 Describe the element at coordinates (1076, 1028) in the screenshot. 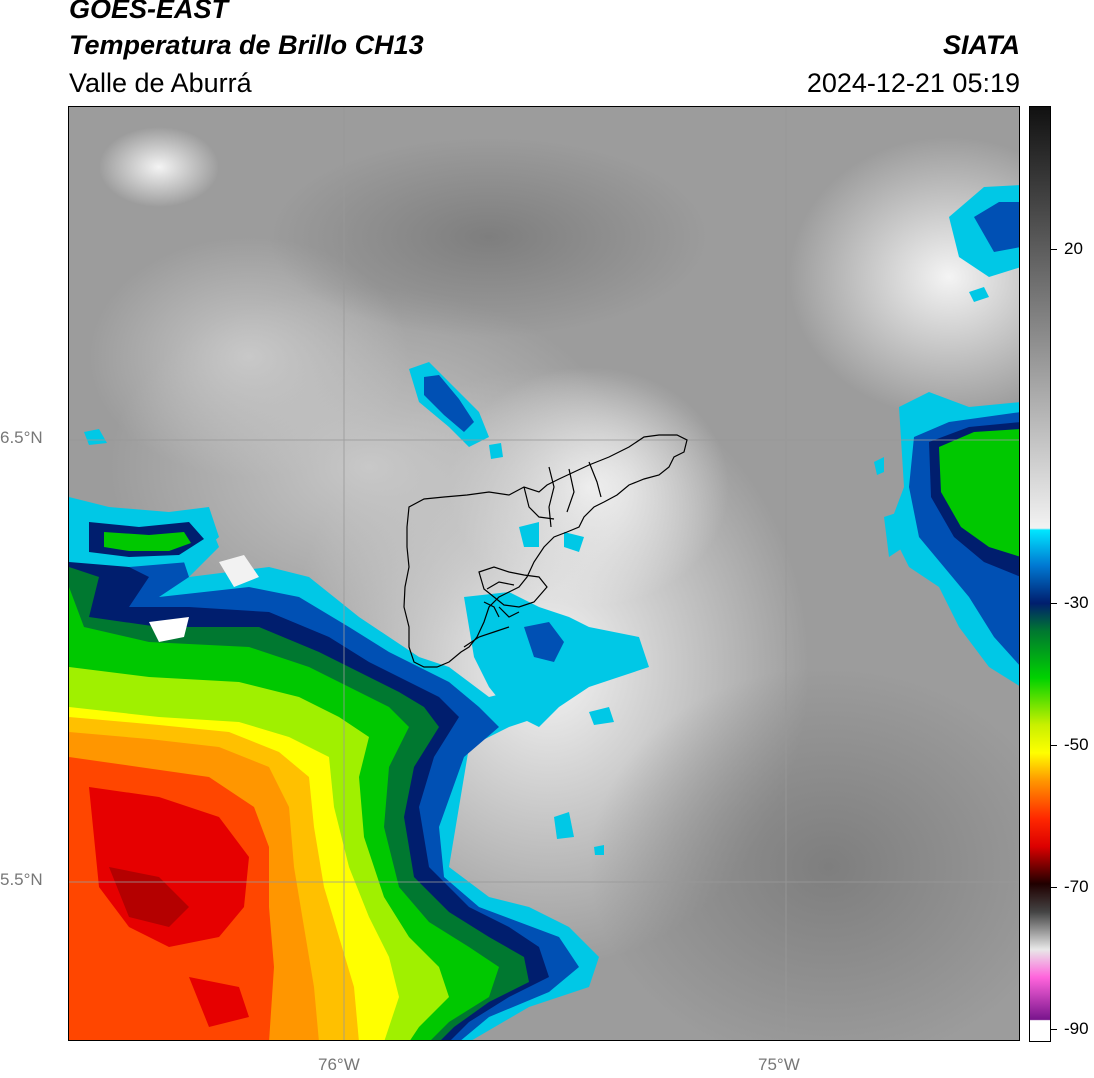

I see `colorbar-label-minus90: -90` at that location.